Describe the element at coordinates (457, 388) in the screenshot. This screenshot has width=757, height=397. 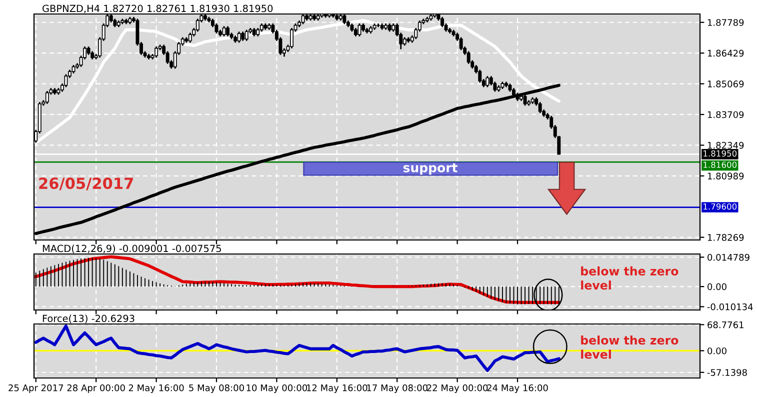
I see `x-tick-label: 22 May 00:00` at that location.